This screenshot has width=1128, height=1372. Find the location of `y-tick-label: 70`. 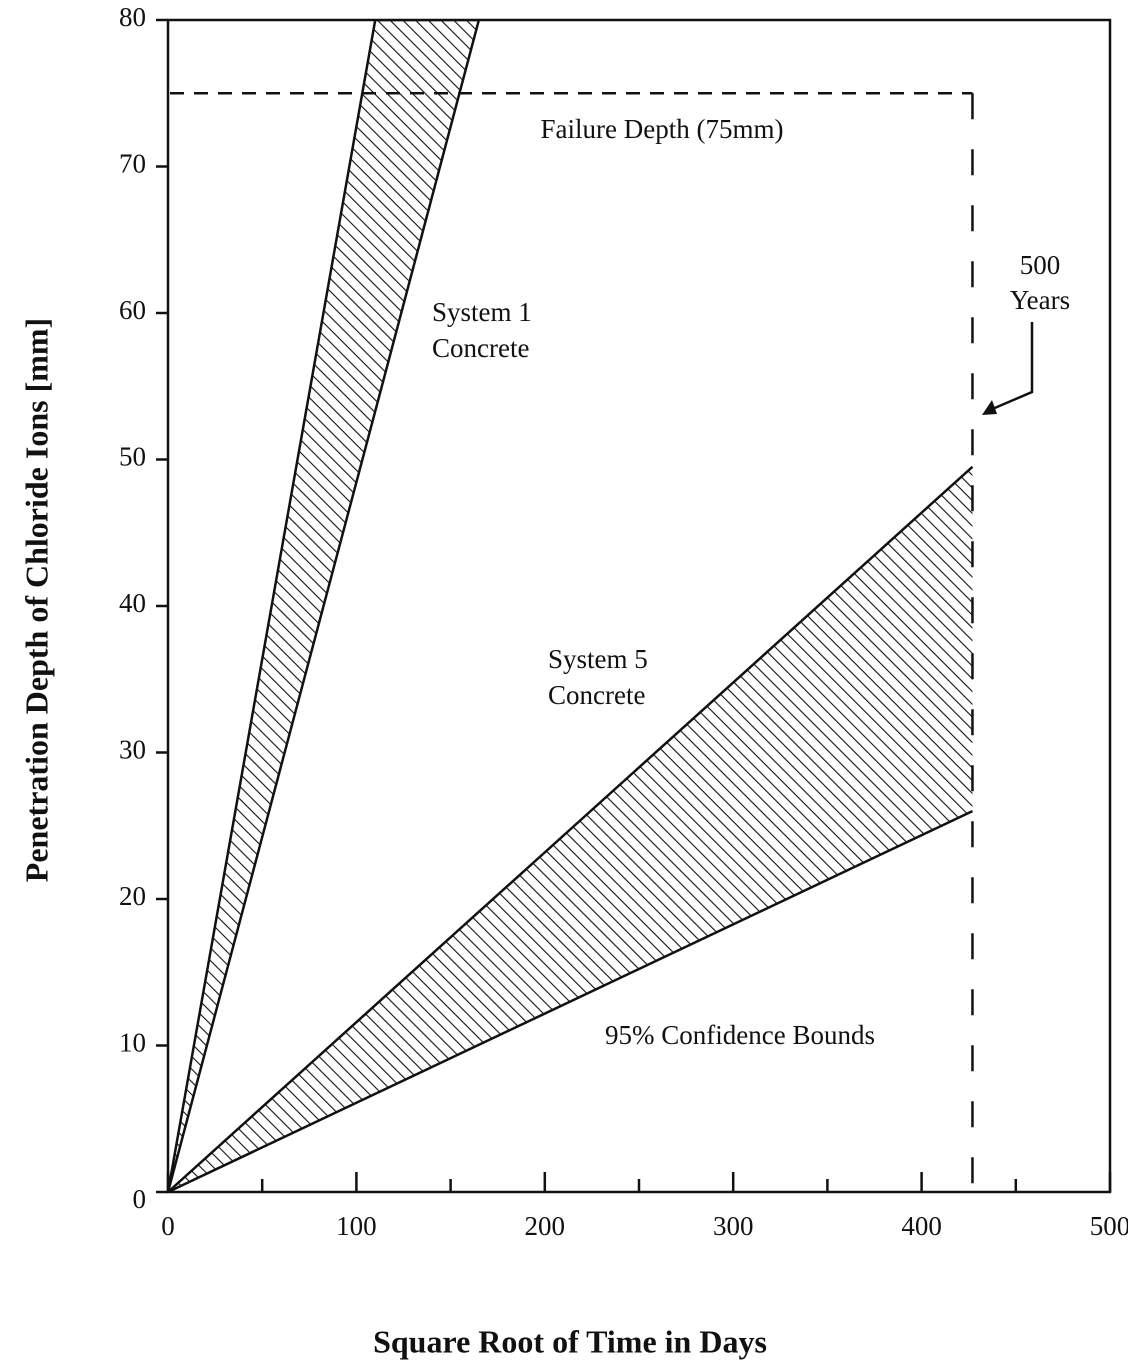

y-tick-label: 70 is located at coordinates (132, 164).